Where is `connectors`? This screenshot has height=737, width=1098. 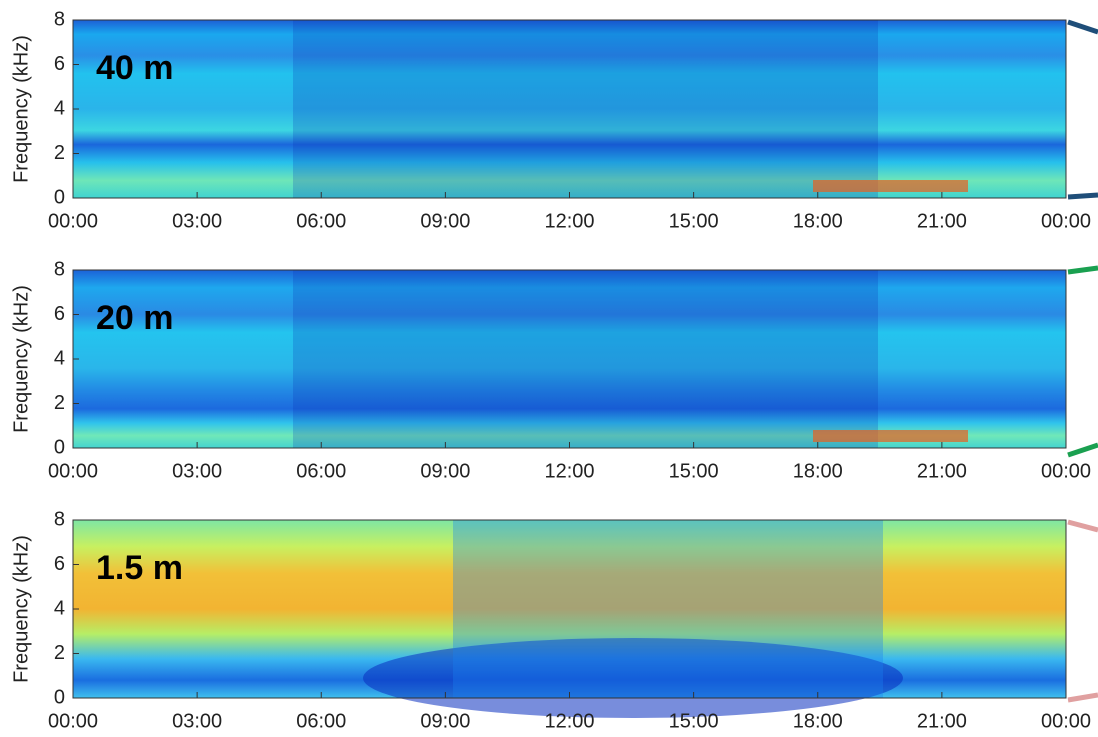
connectors is located at coordinates (1082, 361).